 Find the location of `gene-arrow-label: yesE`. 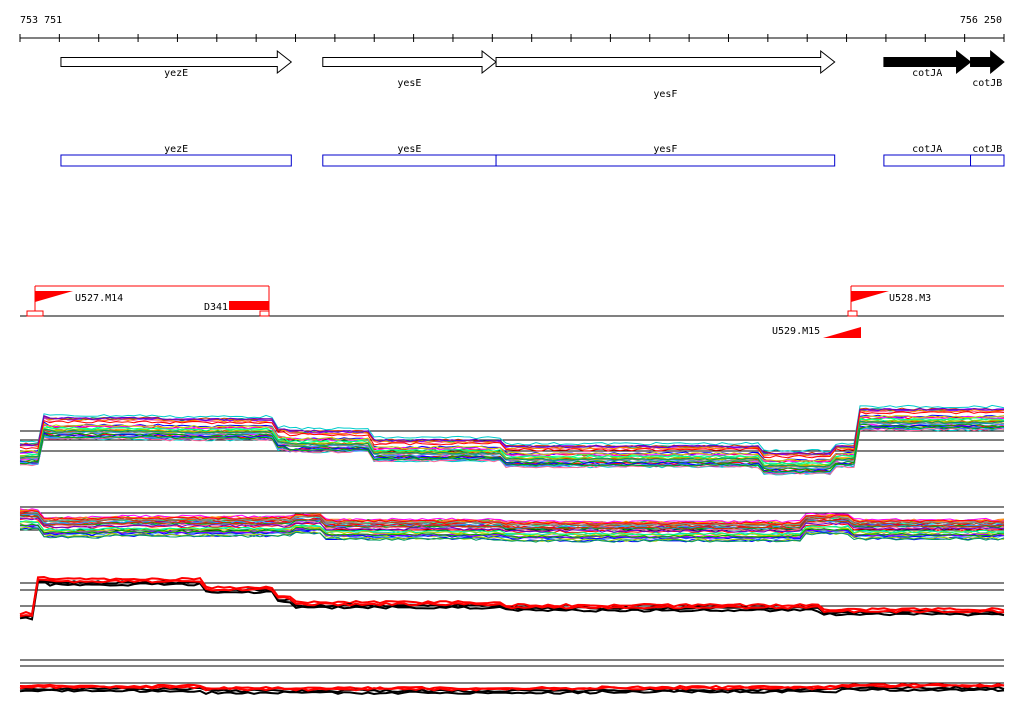

gene-arrow-label: yesE is located at coordinates (409, 83).